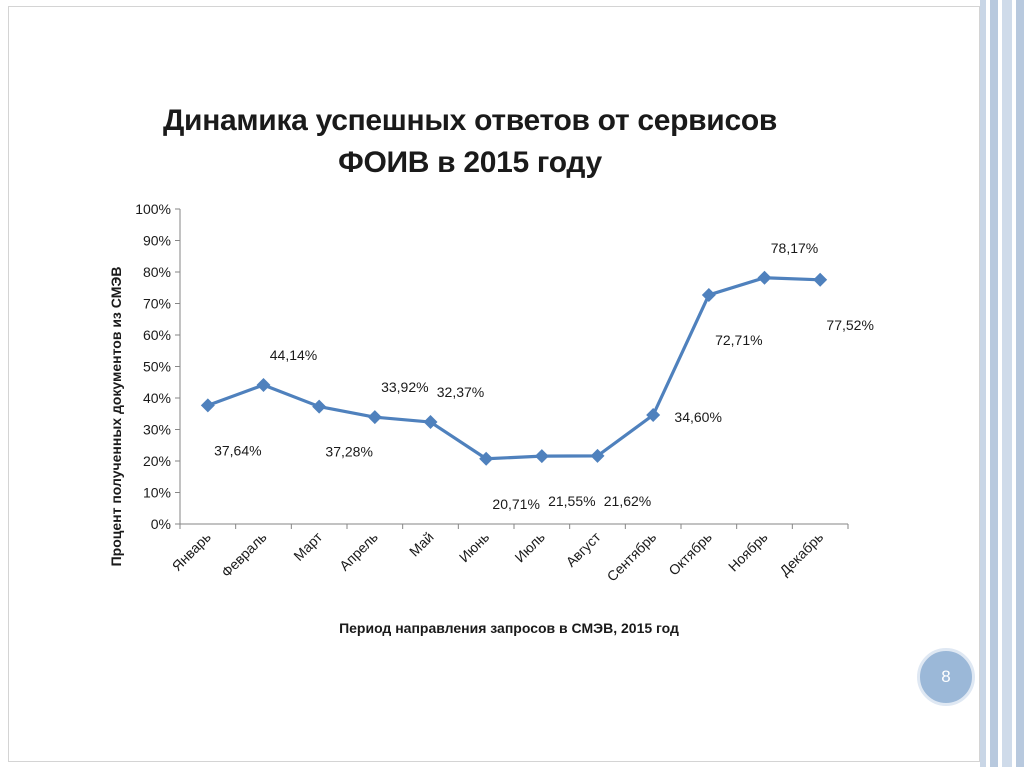 Image resolution: width=1024 pixels, height=767 pixels. Describe the element at coordinates (358, 551) in the screenshot. I see `x-tick-label: Апрель` at that location.